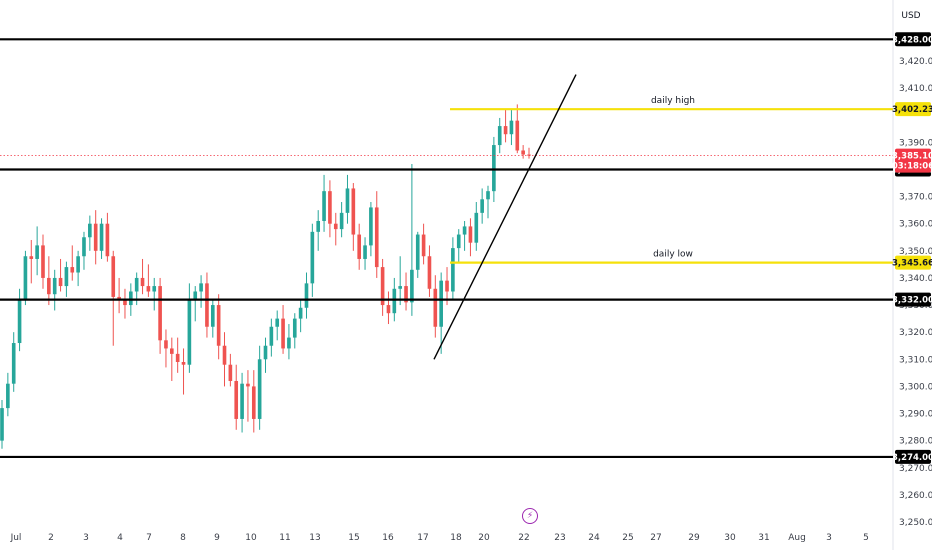 This screenshot has height=550, width=932. What do you see at coordinates (16, 538) in the screenshot?
I see `x-tick-label: Jul` at bounding box center [16, 538].